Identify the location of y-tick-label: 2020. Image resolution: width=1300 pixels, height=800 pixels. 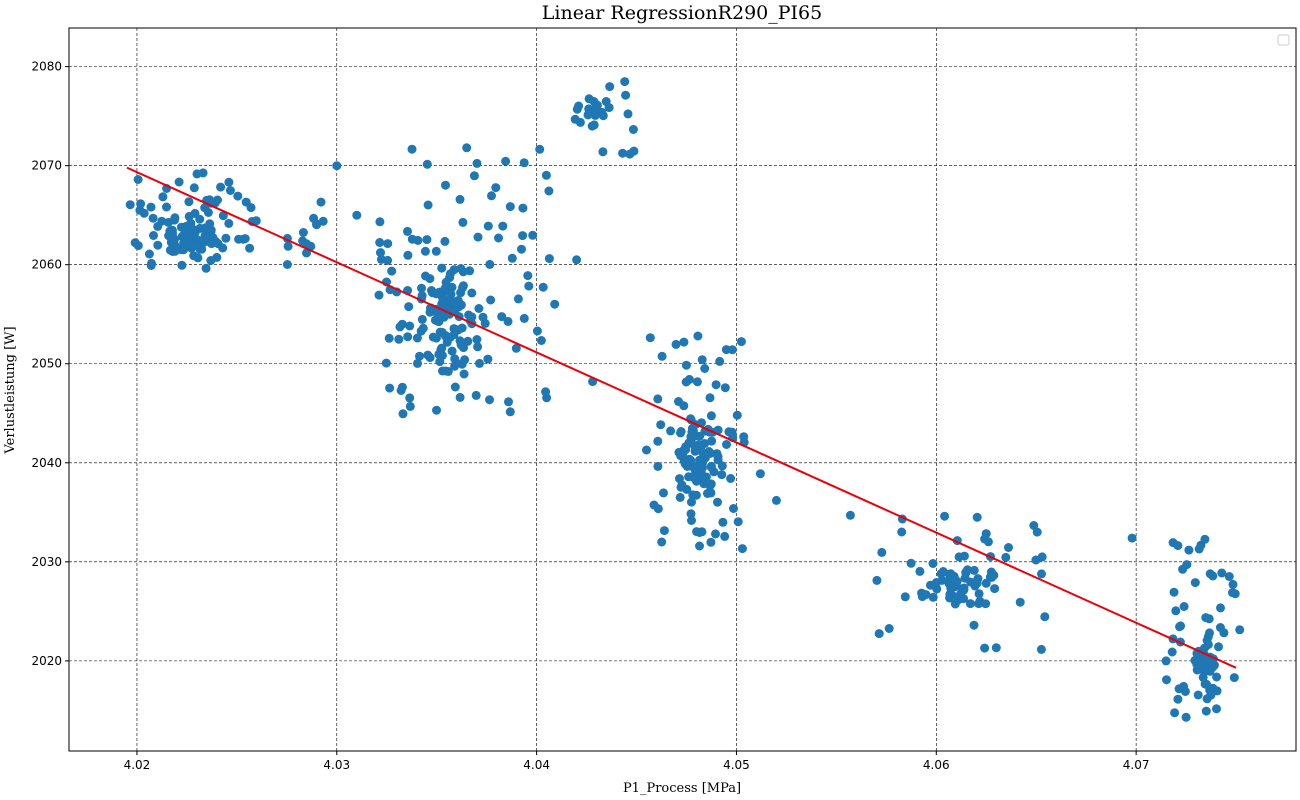
(46, 661).